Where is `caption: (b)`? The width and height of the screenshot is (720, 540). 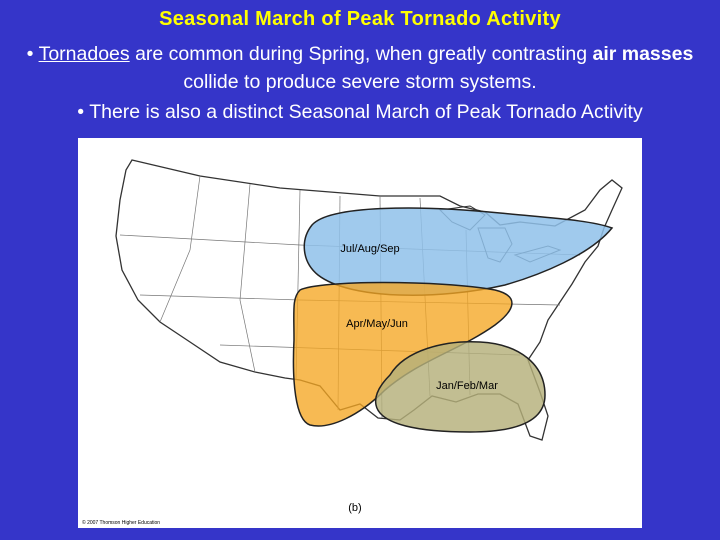 caption: (b) is located at coordinates (354, 508).